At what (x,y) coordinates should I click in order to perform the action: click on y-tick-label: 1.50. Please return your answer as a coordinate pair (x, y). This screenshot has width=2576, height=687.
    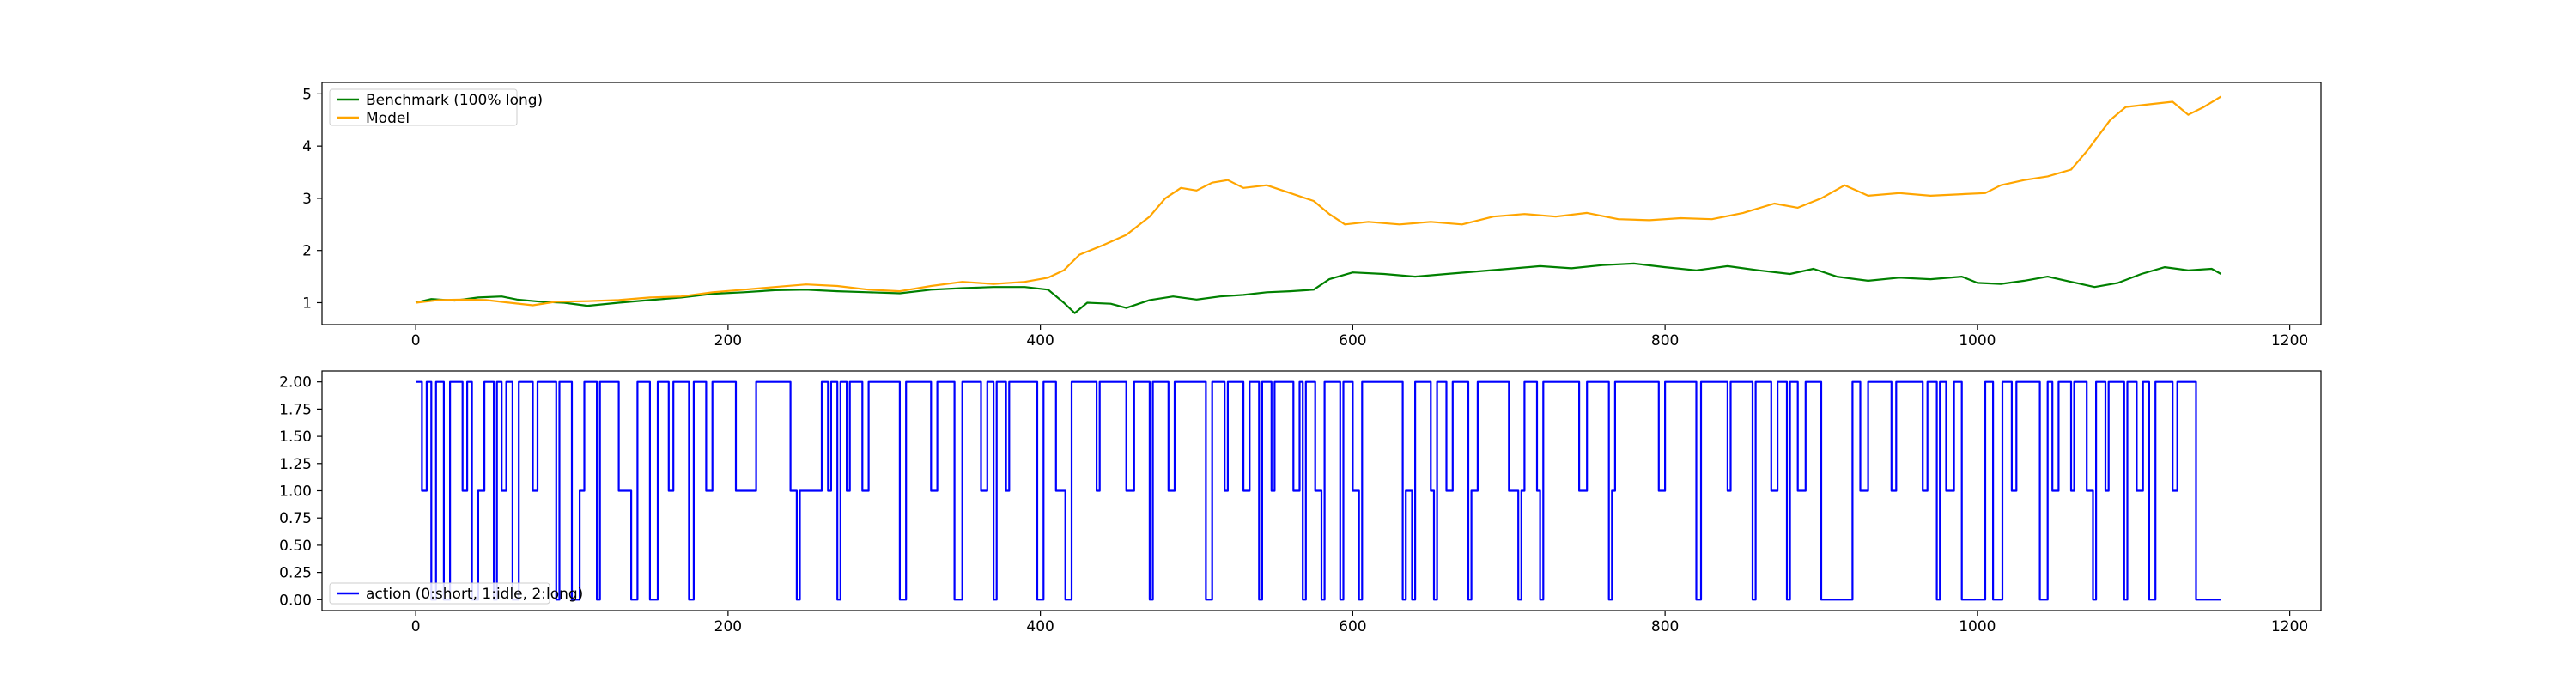
    Looking at the image, I should click on (295, 437).